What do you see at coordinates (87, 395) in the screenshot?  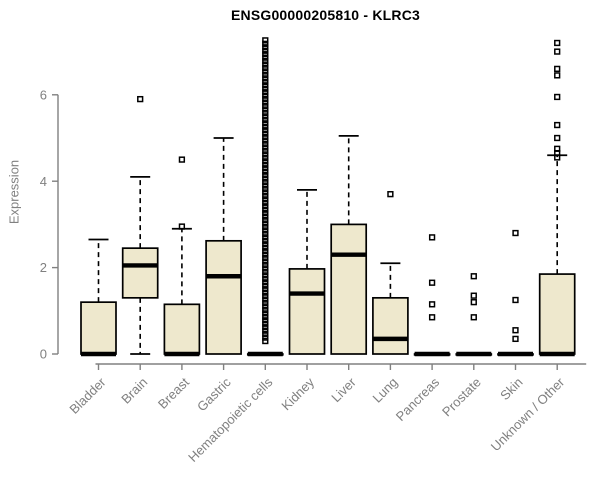 I see `x-category-label: Bladder` at bounding box center [87, 395].